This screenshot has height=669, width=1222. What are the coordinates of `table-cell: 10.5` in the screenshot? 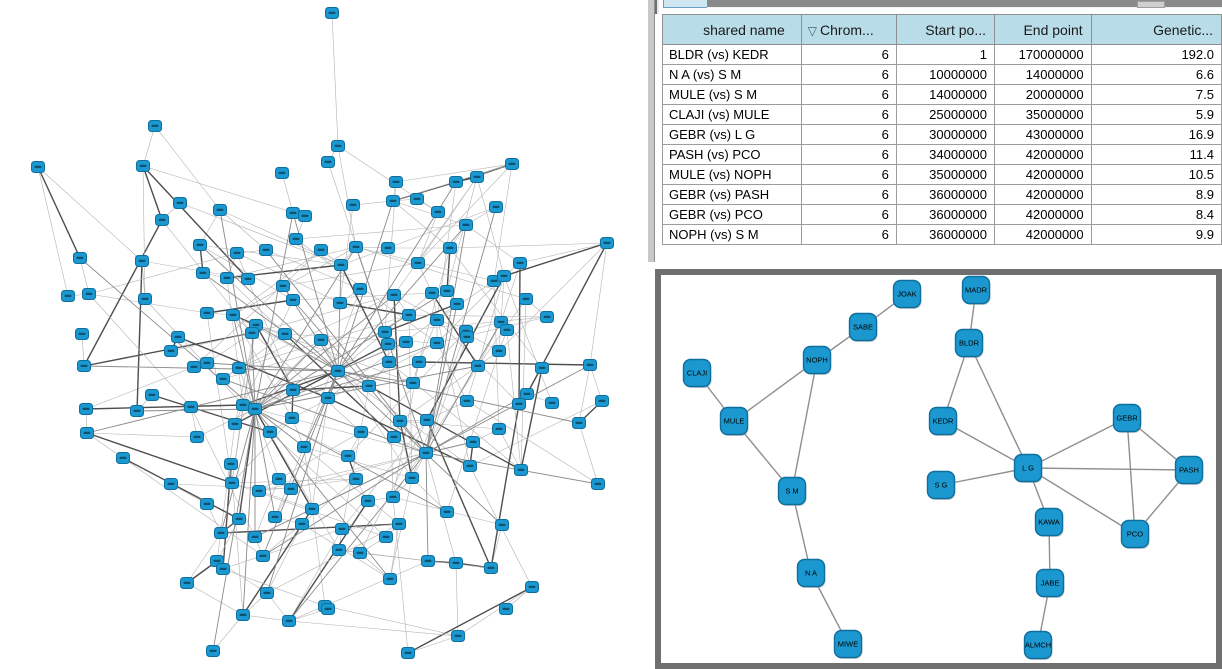 It's located at (1156, 174).